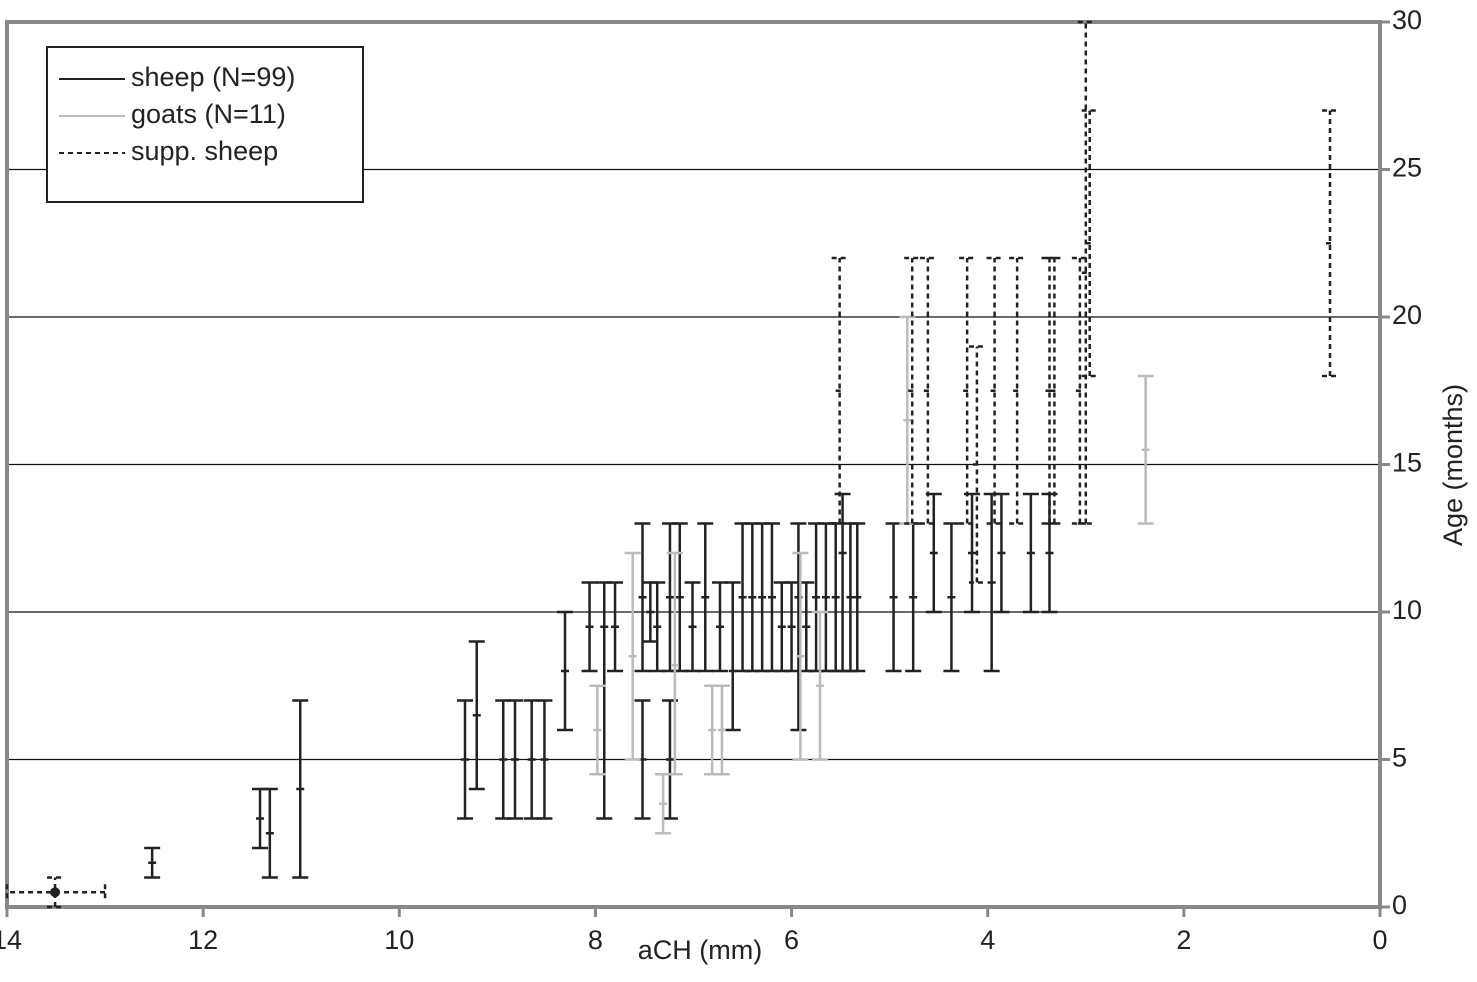 The width and height of the screenshot is (1477, 982). I want to click on x-tick-label: 0, so click(1379, 940).